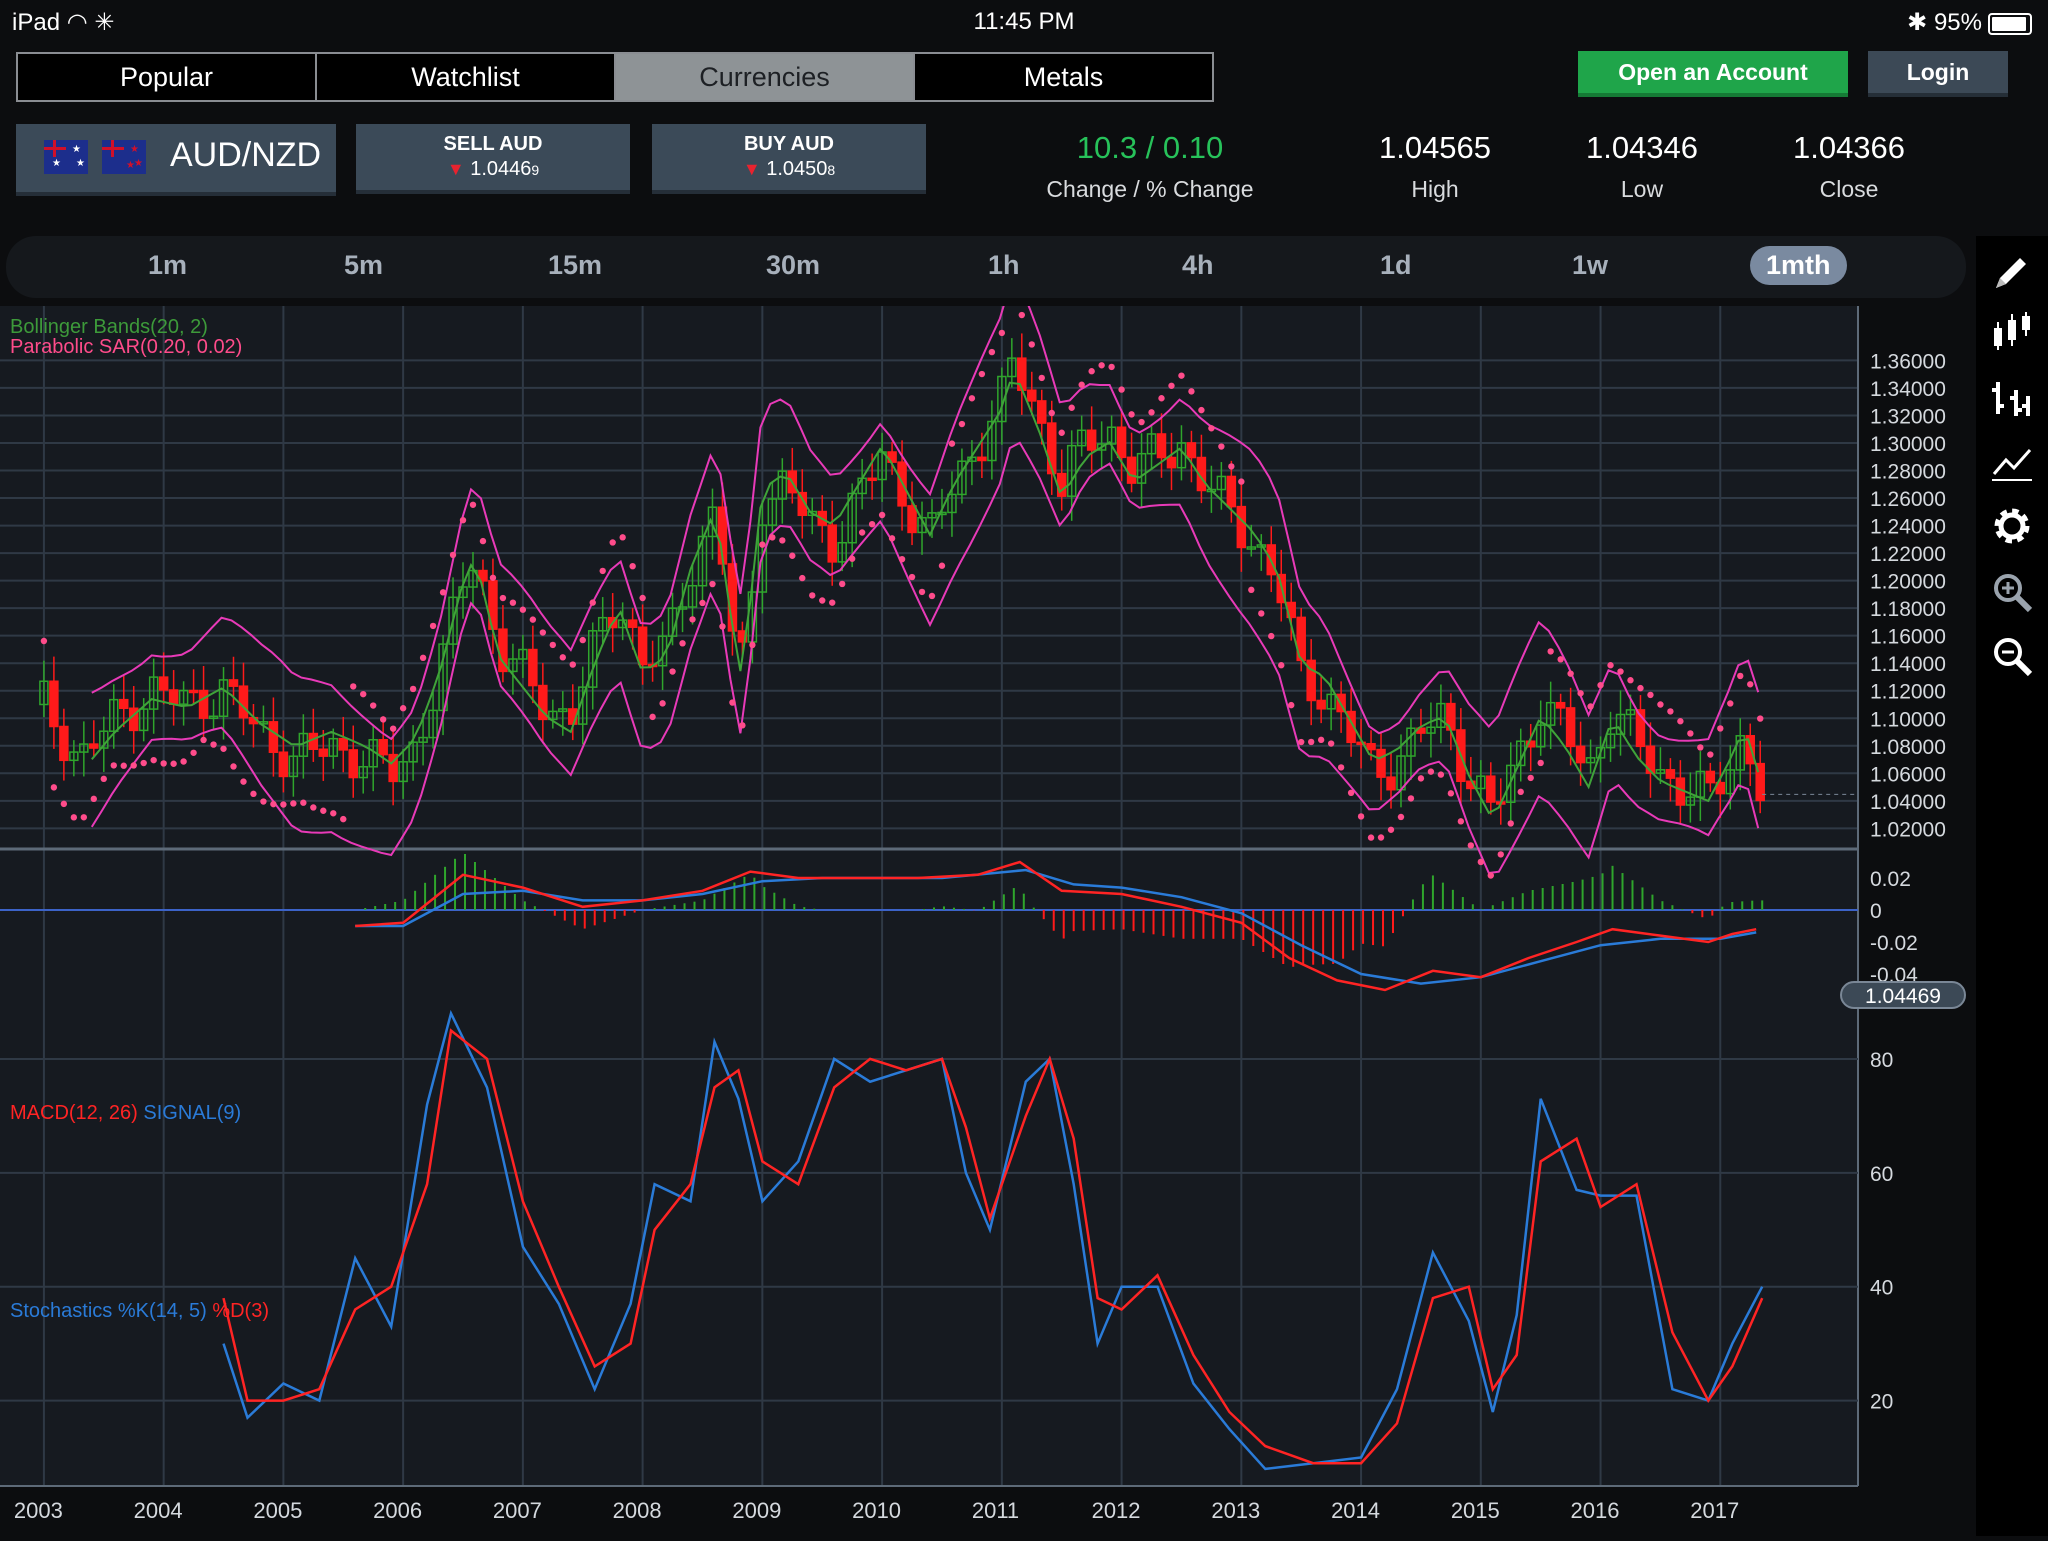 Image resolution: width=2048 pixels, height=1541 pixels. I want to click on zoom-out-icon, so click(2012, 656).